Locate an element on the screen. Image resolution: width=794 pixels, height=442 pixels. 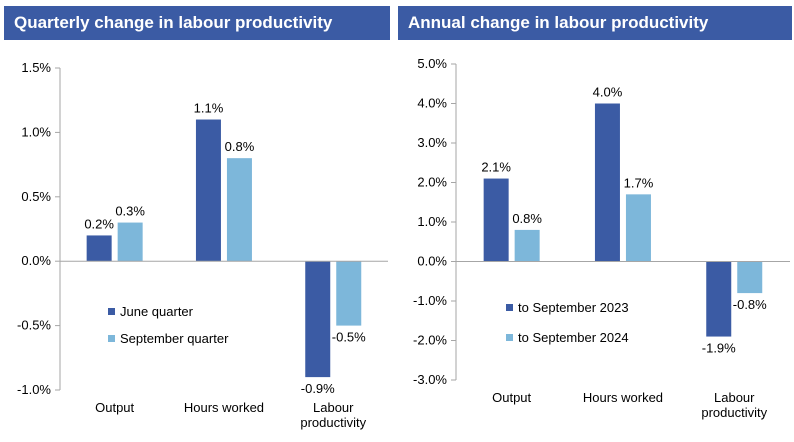
legend-label: June quarter is located at coordinates (157, 311).